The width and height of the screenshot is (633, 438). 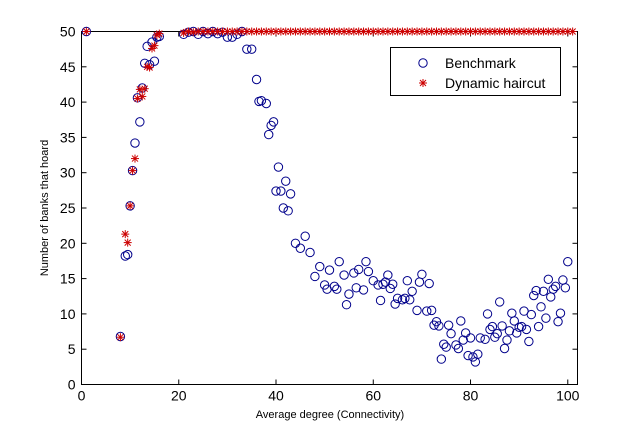 What do you see at coordinates (568, 396) in the screenshot?
I see `x-tick-label: 100` at bounding box center [568, 396].